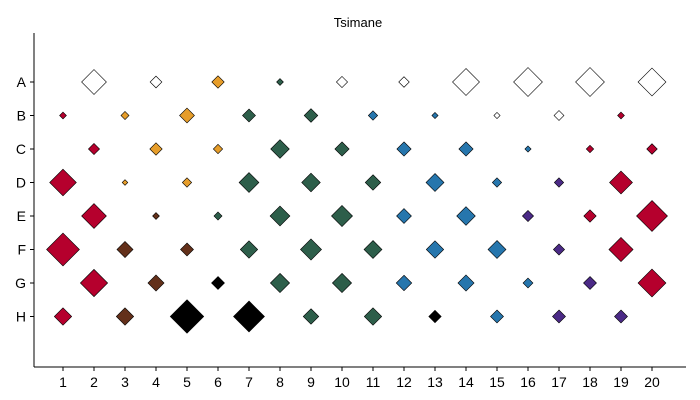  I want to click on x-tick-label: 15, so click(497, 382).